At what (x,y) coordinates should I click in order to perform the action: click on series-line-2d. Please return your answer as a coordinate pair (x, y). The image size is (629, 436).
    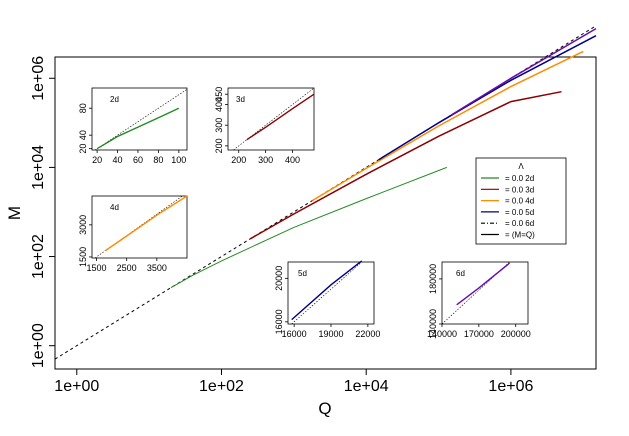
    Looking at the image, I should click on (308, 227).